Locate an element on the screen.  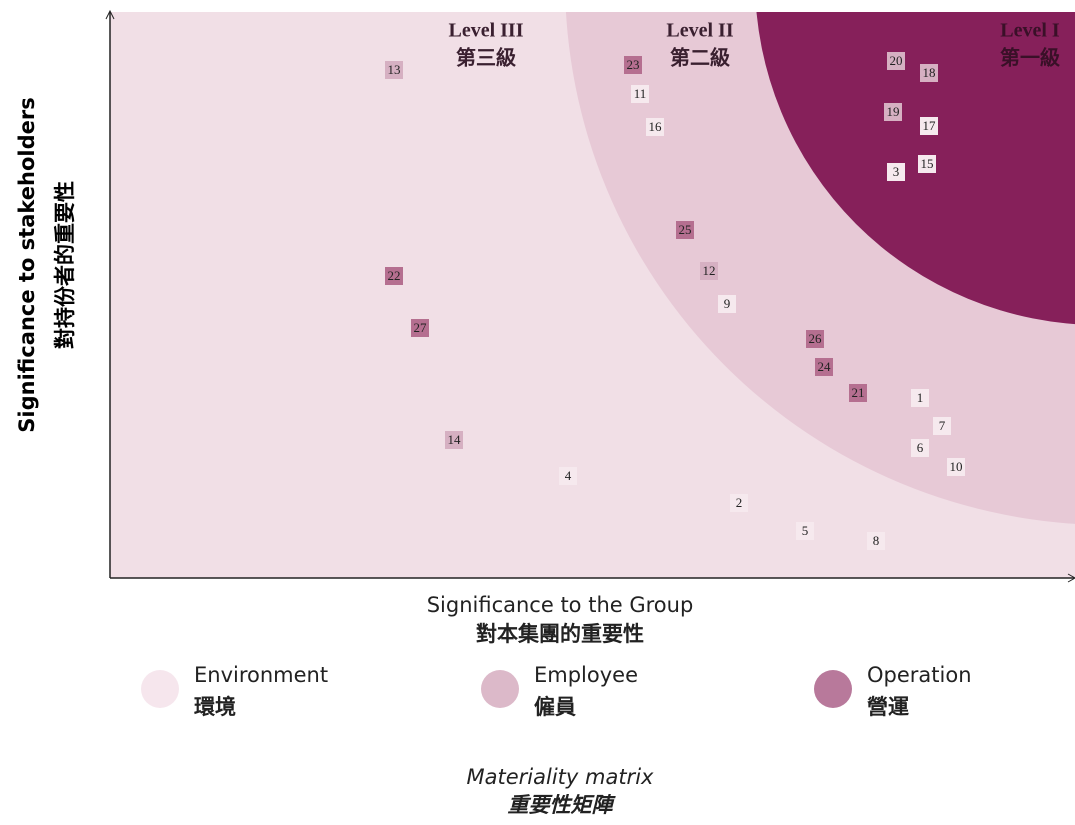
item-label: 23 is located at coordinates (633, 64).